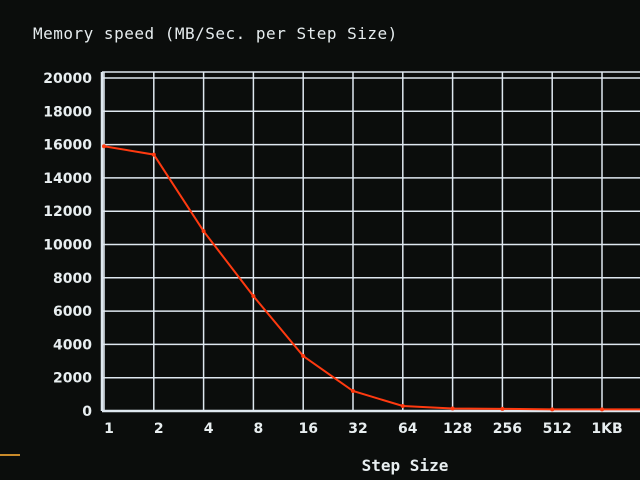  Describe the element at coordinates (557, 429) in the screenshot. I see `x-tick-label: 512` at that location.